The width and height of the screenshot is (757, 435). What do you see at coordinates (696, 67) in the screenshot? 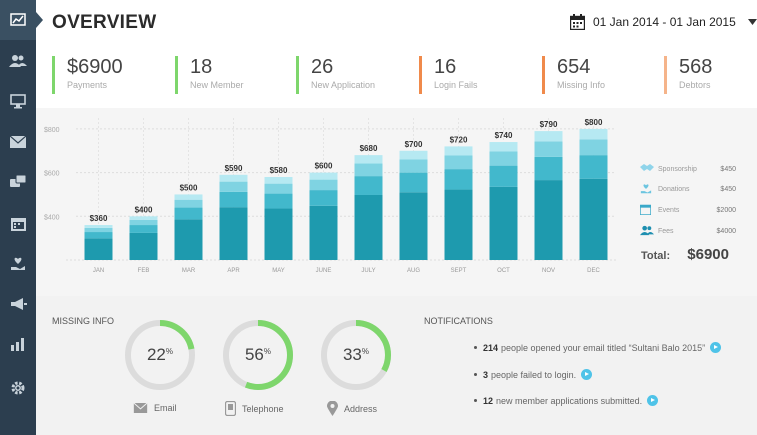
I see `stat-value: 568` at bounding box center [696, 67].